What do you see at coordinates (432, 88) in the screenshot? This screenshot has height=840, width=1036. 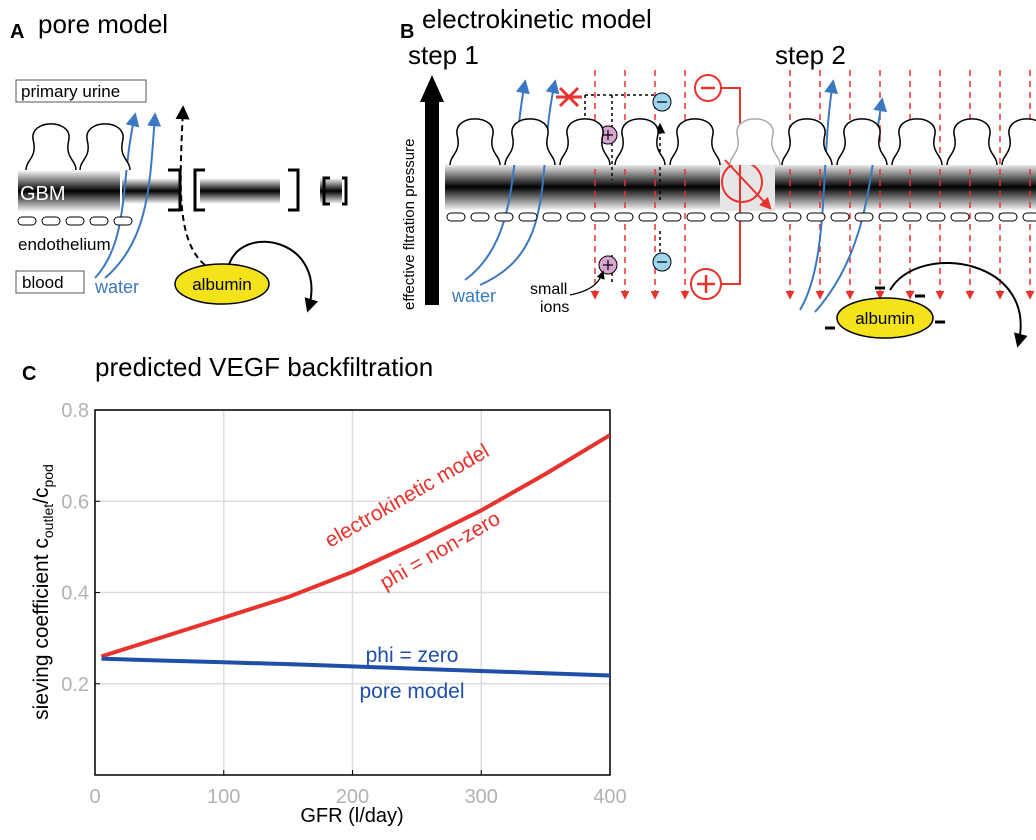 I see `pressure-arrow` at bounding box center [432, 88].